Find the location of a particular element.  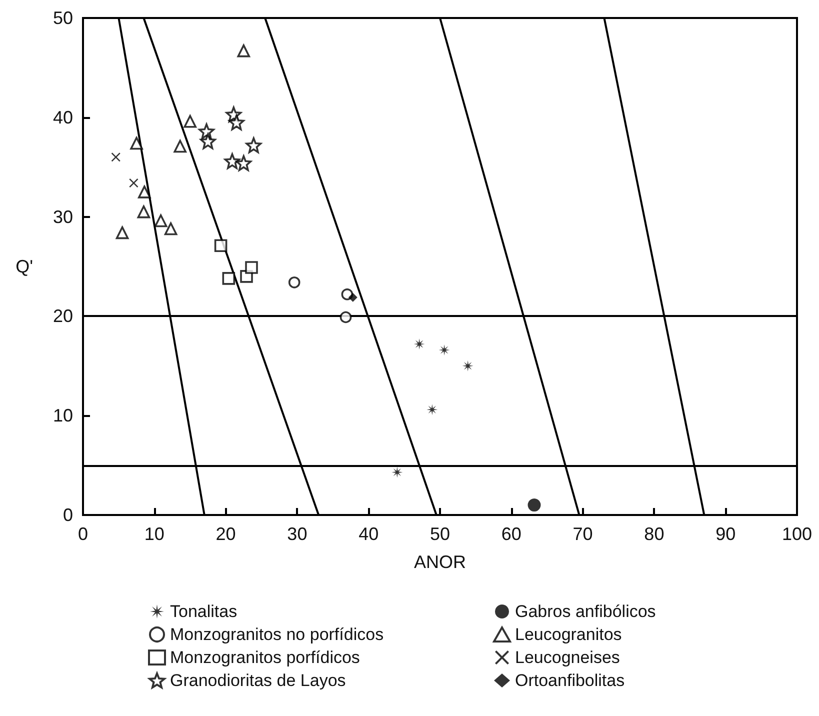

x-tick-label: 20 is located at coordinates (226, 534).